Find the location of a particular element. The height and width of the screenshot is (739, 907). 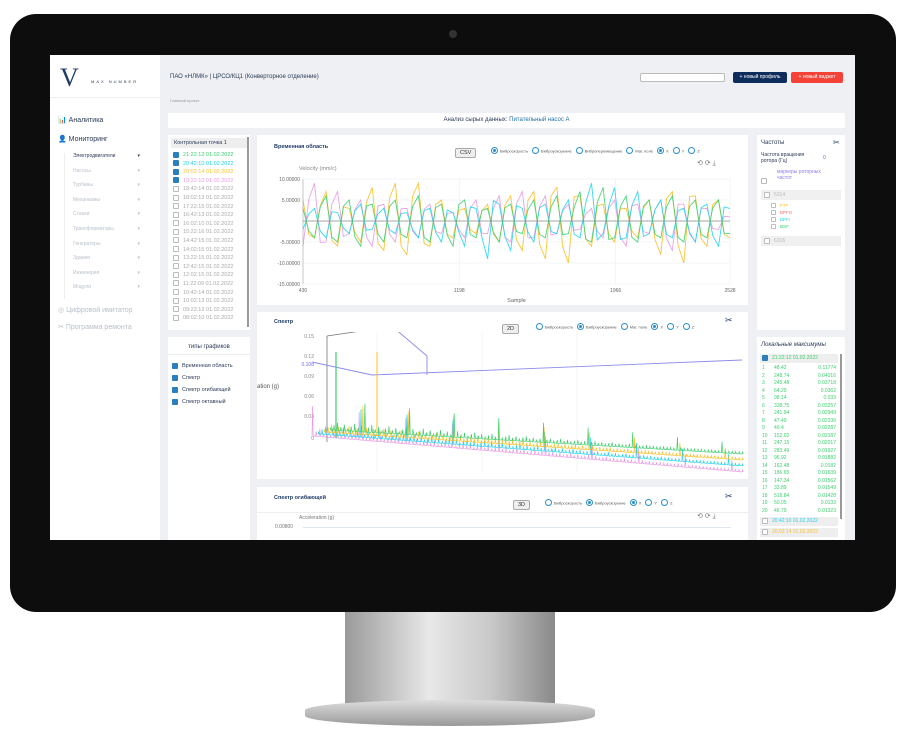

bearing-frequency-item: FTF is located at coordinates (781, 206).